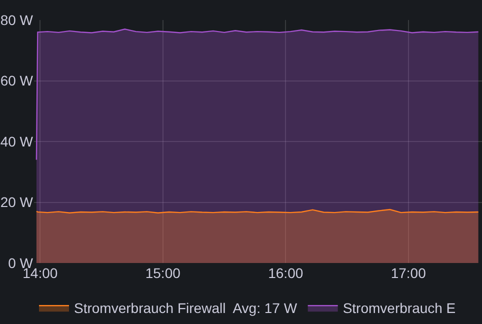 The width and height of the screenshot is (482, 324). I want to click on y-tick-label: 40 W, so click(17, 141).